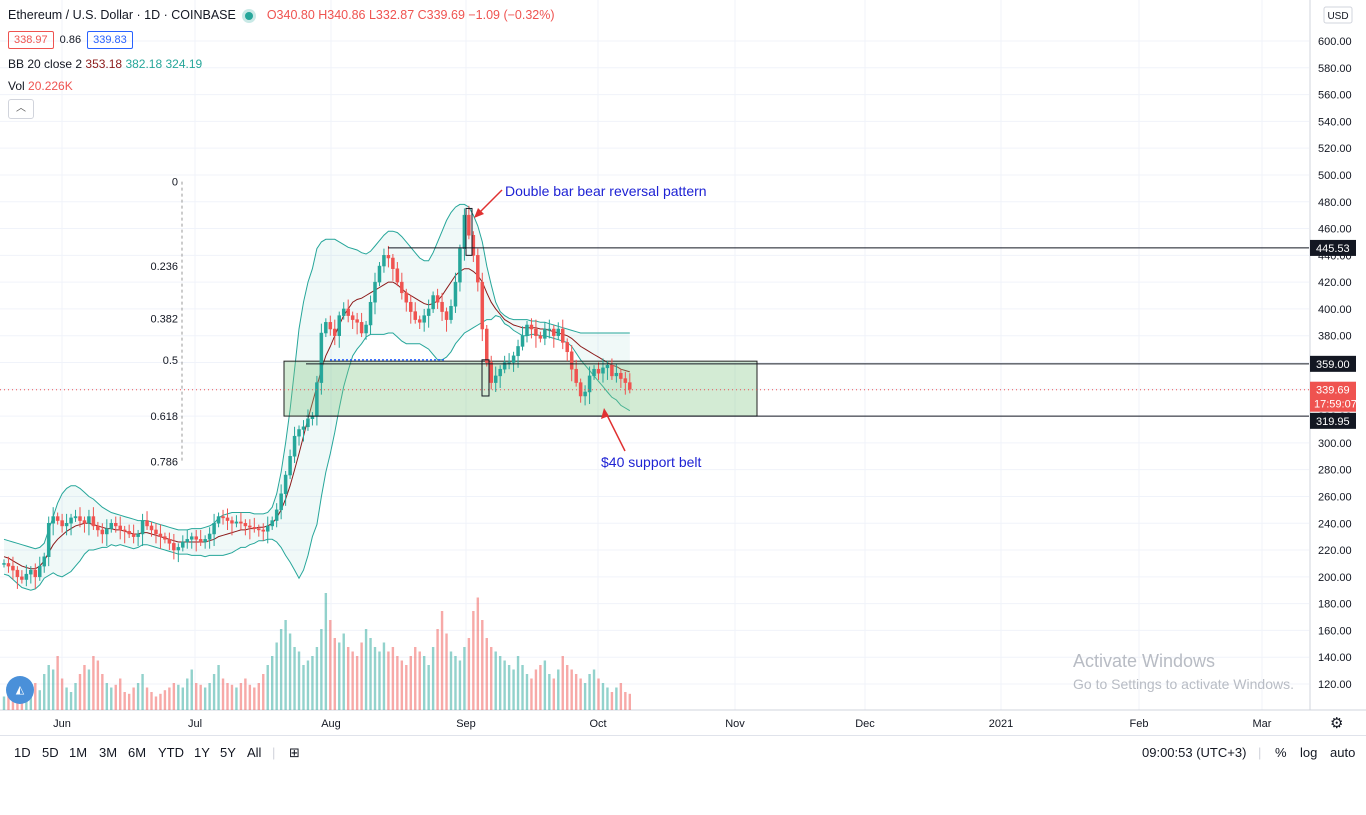 This screenshot has height=815, width=1366. What do you see at coordinates (50, 752) in the screenshot?
I see `range-5d: 5D` at bounding box center [50, 752].